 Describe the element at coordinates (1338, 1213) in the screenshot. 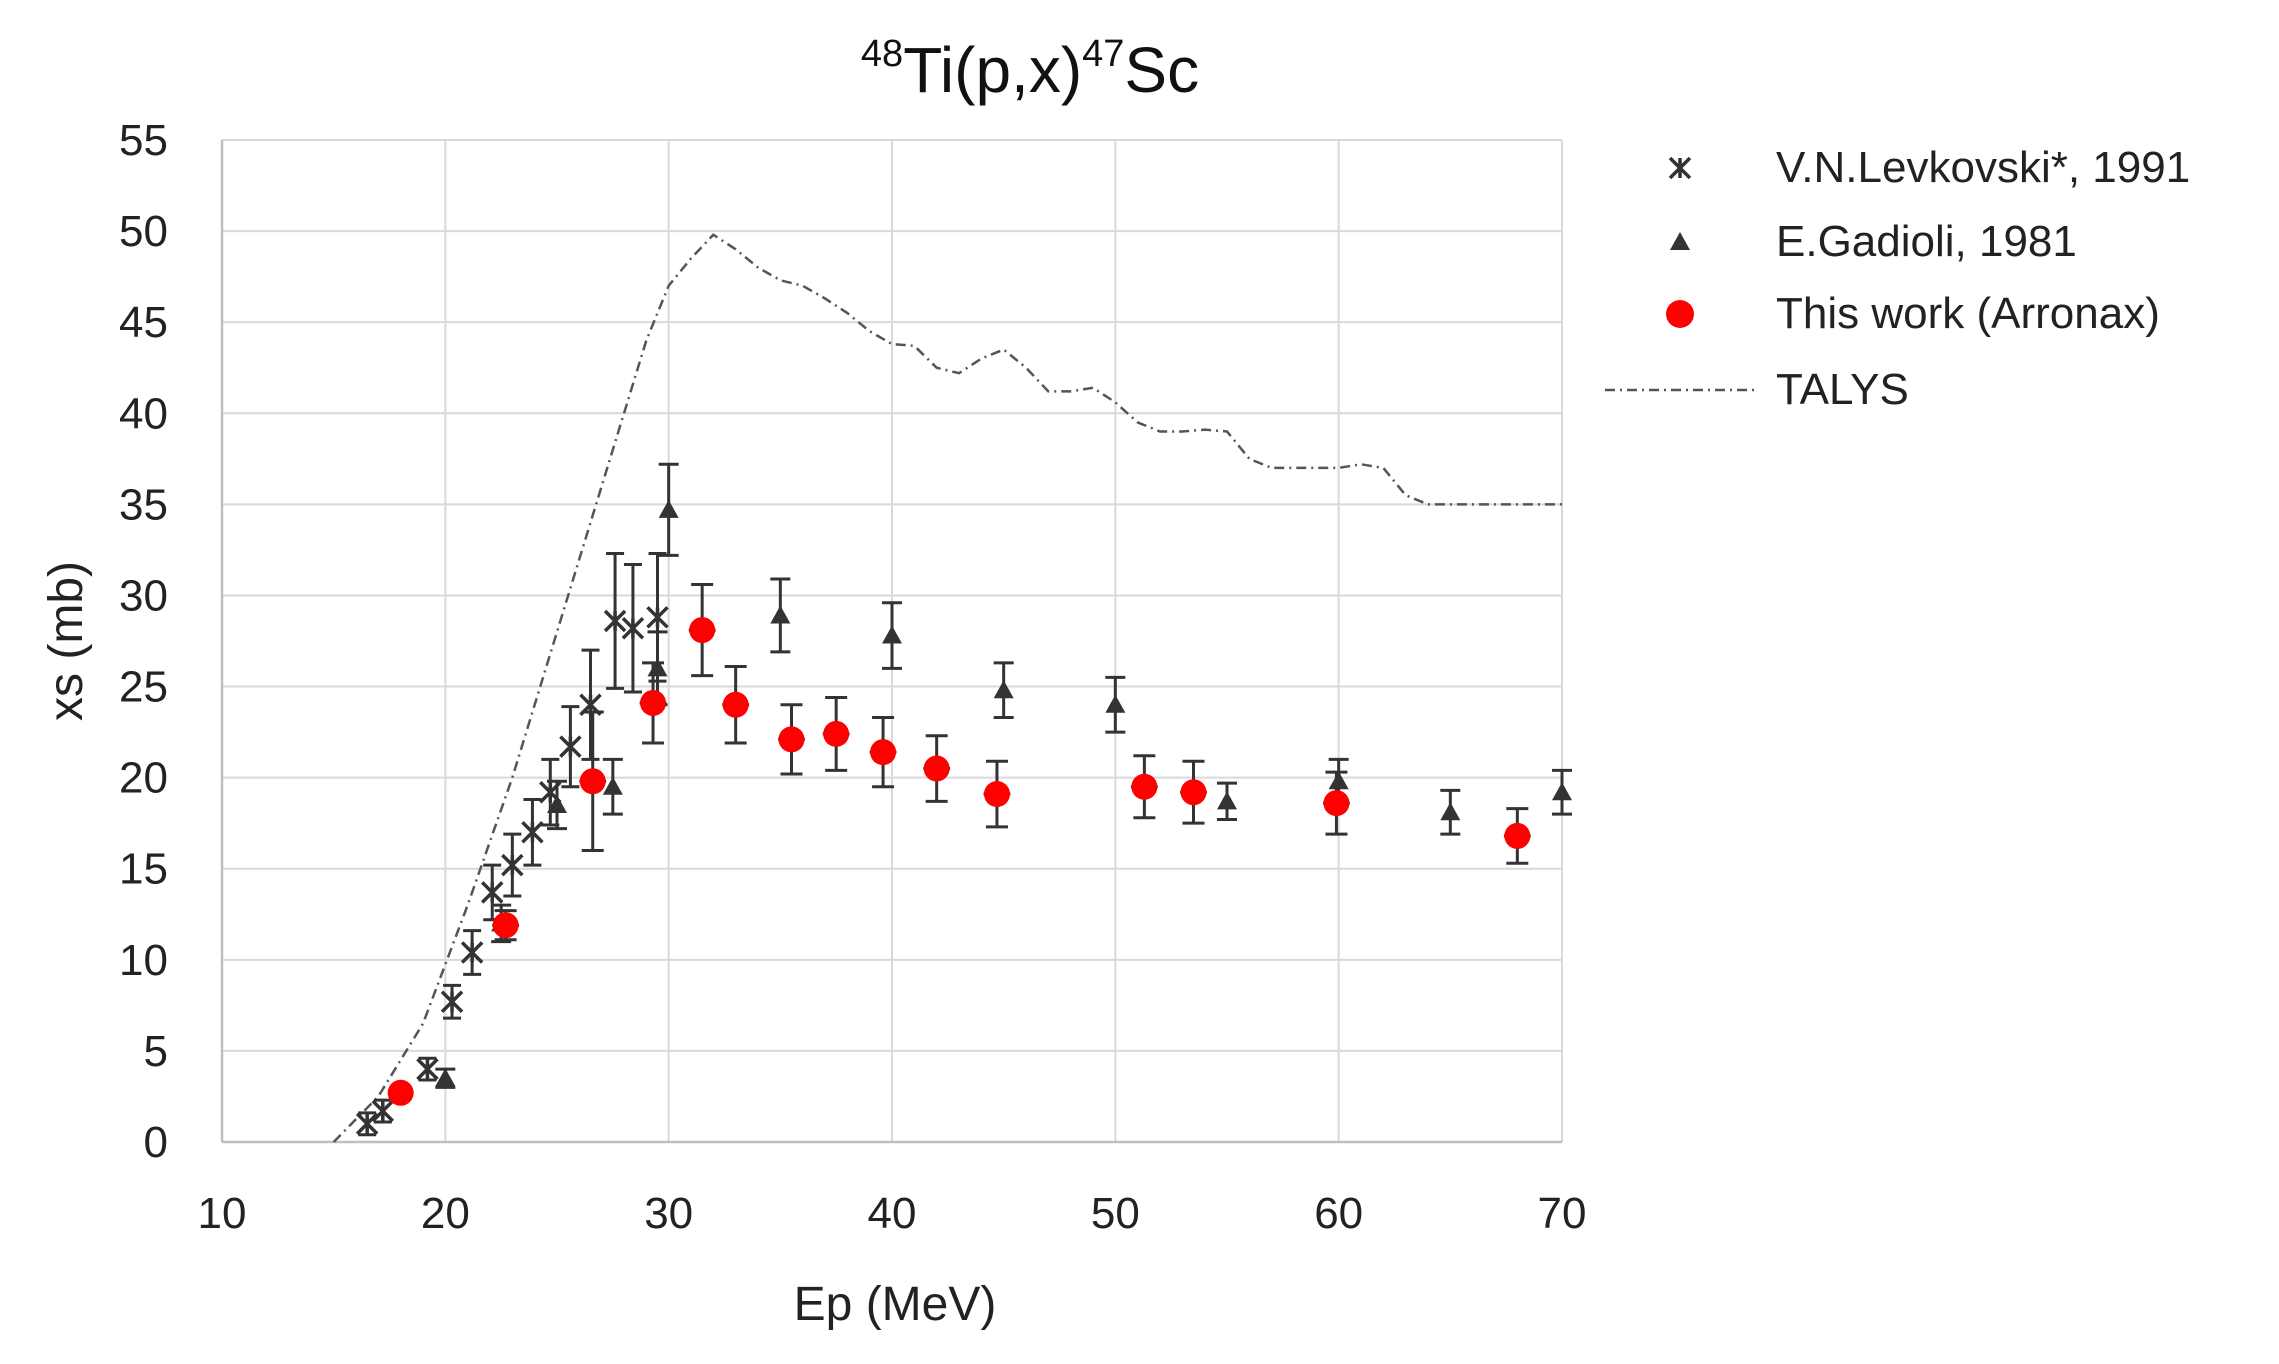

I see `x-tick-label-60: 60` at that location.